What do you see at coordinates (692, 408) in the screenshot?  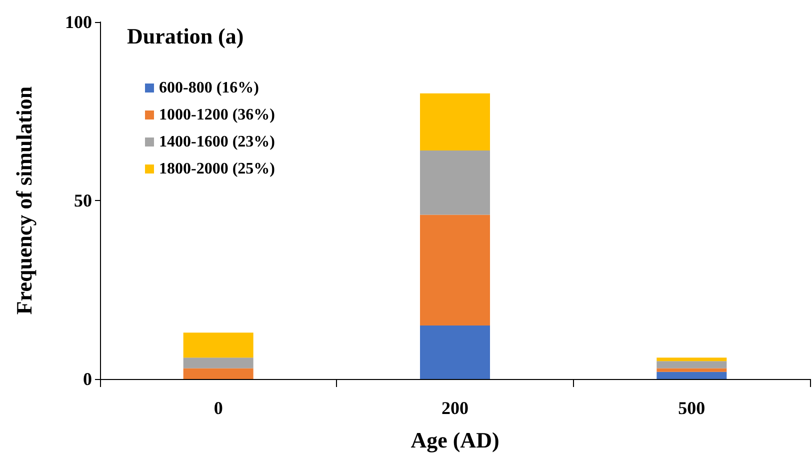 I see `x-tick-label: 500` at bounding box center [692, 408].